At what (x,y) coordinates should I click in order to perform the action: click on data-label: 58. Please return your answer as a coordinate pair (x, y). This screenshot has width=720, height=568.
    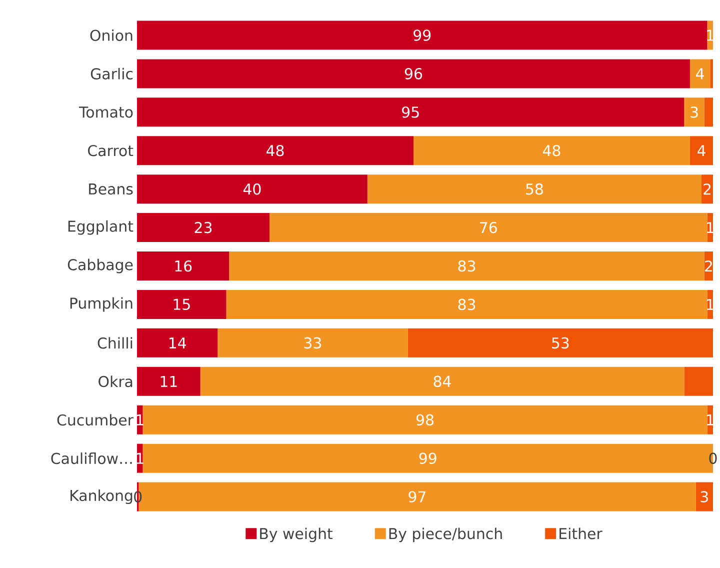
    Looking at the image, I should click on (534, 189).